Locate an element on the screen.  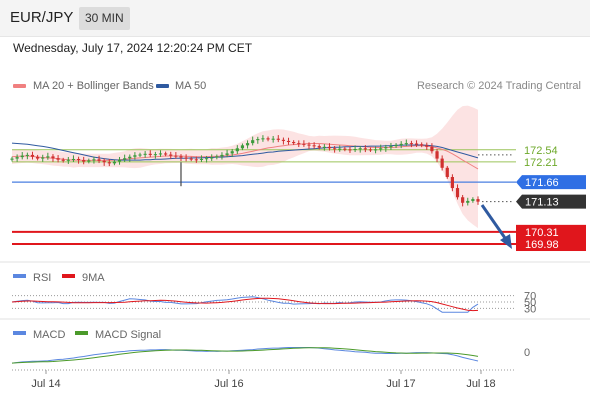
macd-signal-swatch-icon is located at coordinates (81, 333).